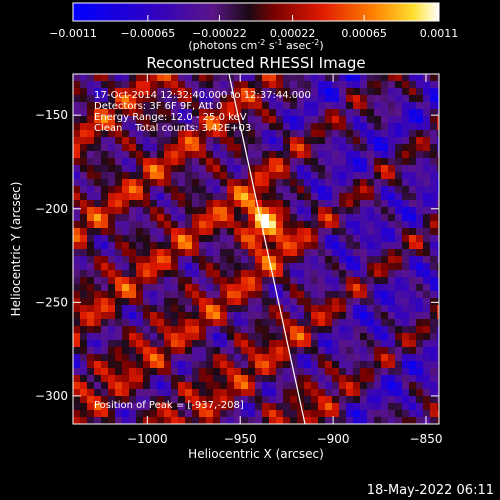 This screenshot has height=500, width=500. Describe the element at coordinates (219, 33) in the screenshot. I see `colorbar-tick-label: −0.00022` at that location.